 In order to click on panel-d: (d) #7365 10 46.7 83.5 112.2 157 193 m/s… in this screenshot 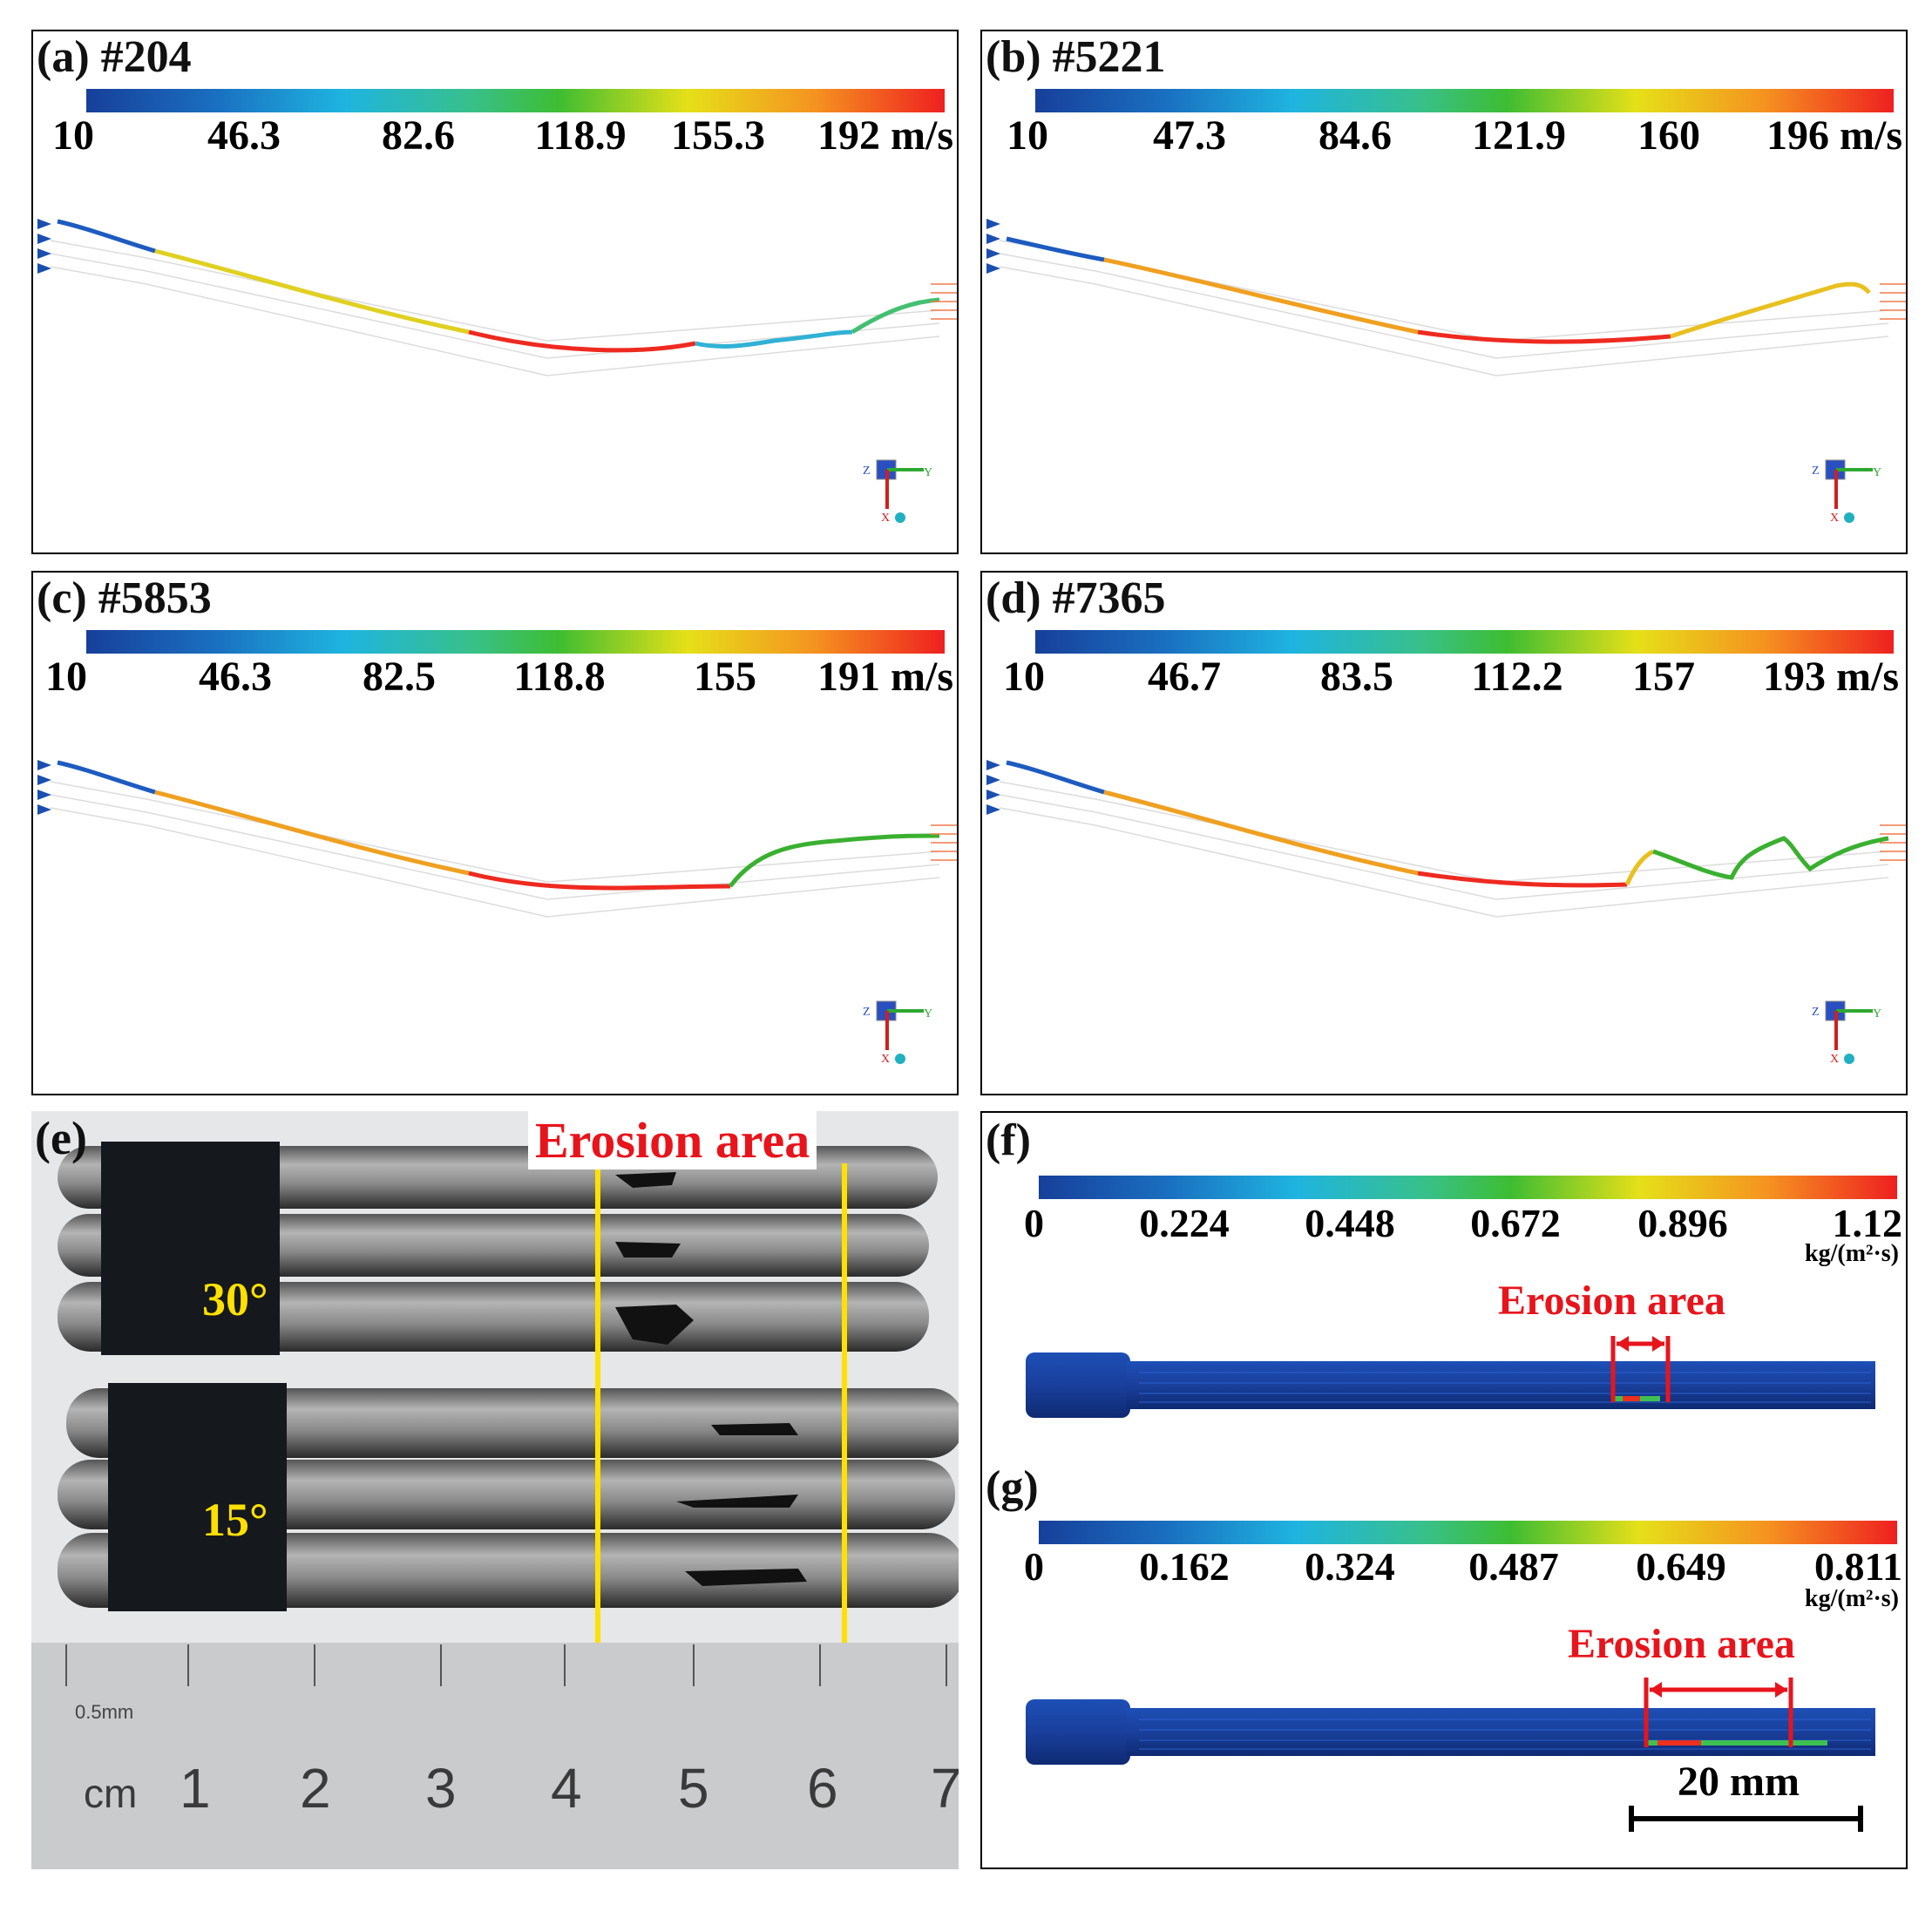, I will do `click(1444, 833)`.